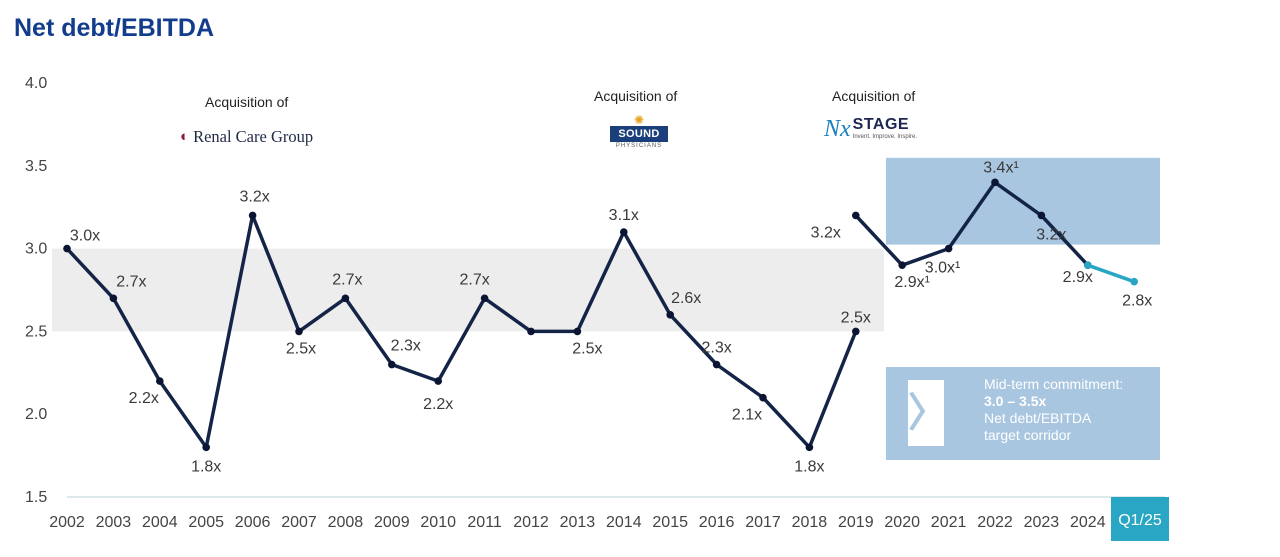  Describe the element at coordinates (206, 522) in the screenshot. I see `x-tick-label: 2005` at that location.